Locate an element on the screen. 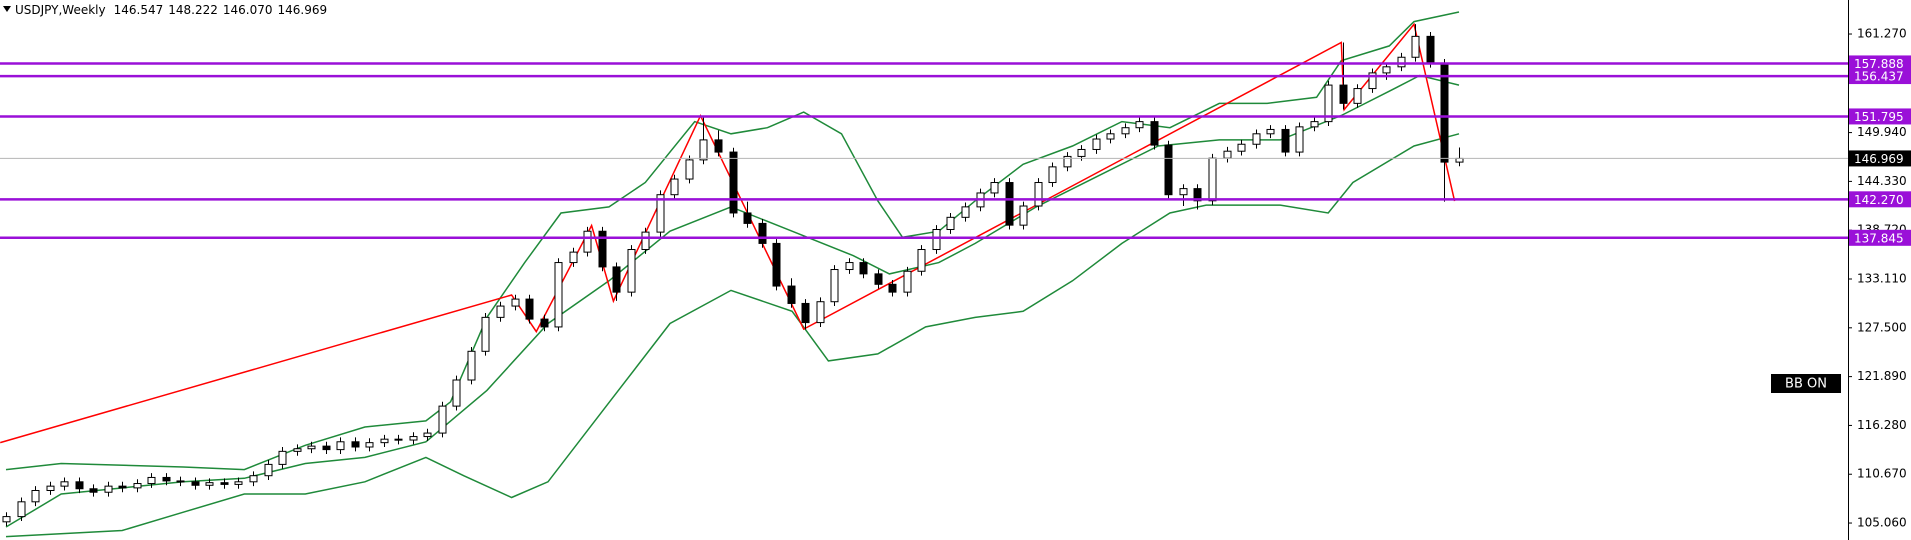 The height and width of the screenshot is (540, 1911). header-open: 146.547 is located at coordinates (139, 10).